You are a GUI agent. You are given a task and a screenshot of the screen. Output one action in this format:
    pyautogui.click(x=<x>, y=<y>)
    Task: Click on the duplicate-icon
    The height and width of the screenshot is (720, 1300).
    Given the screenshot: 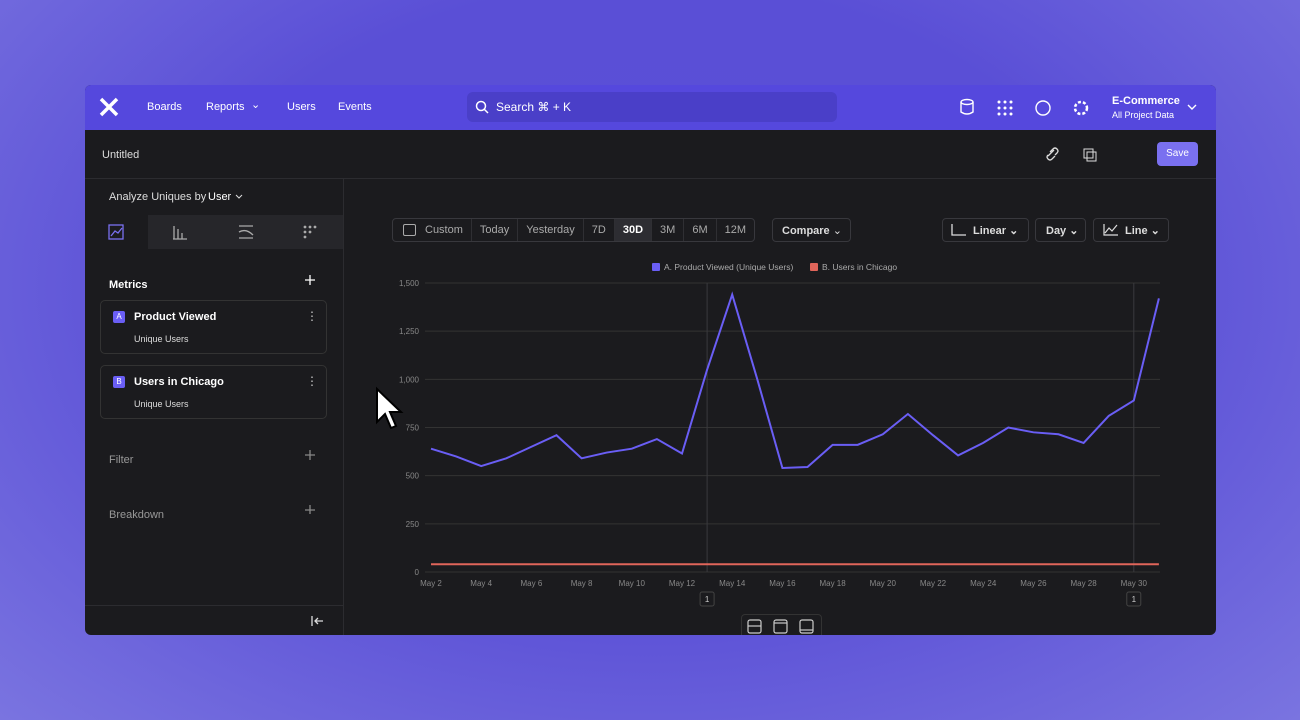 What is the action you would take?
    pyautogui.click(x=1088, y=153)
    